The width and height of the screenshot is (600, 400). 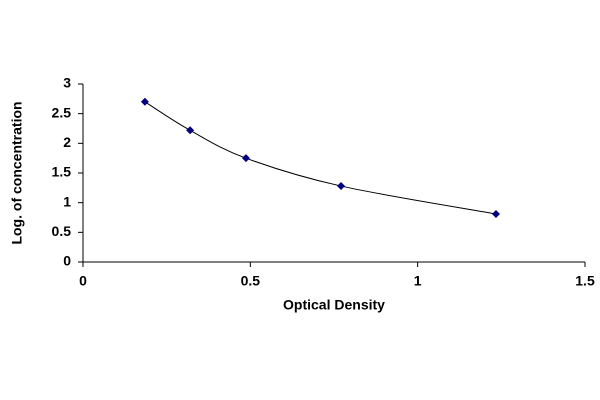 I want to click on y-axis-title: Log. of concentration, so click(x=17, y=172).